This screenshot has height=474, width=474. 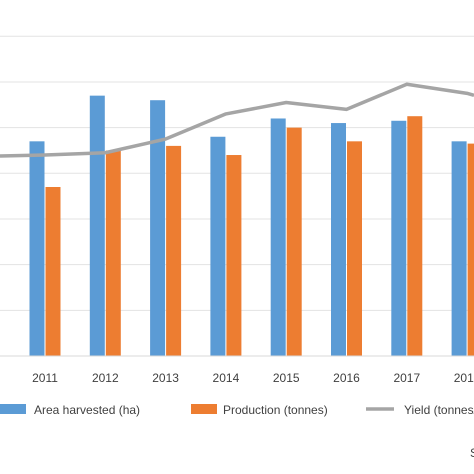 What do you see at coordinates (234, 255) in the screenshot?
I see `bar-production-2014` at bounding box center [234, 255].